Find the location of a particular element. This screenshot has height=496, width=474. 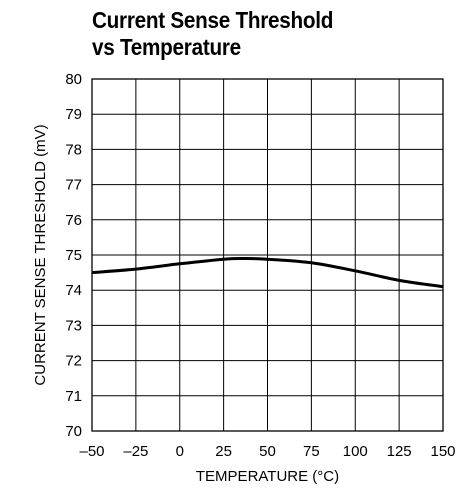

y-tick-label: 77 is located at coordinates (73, 185).